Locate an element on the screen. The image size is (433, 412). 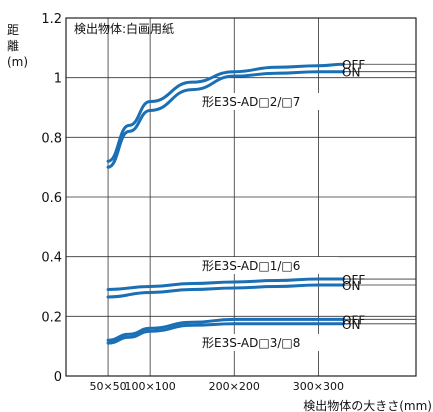
y-tick-label: 0.6 is located at coordinates (51, 198).